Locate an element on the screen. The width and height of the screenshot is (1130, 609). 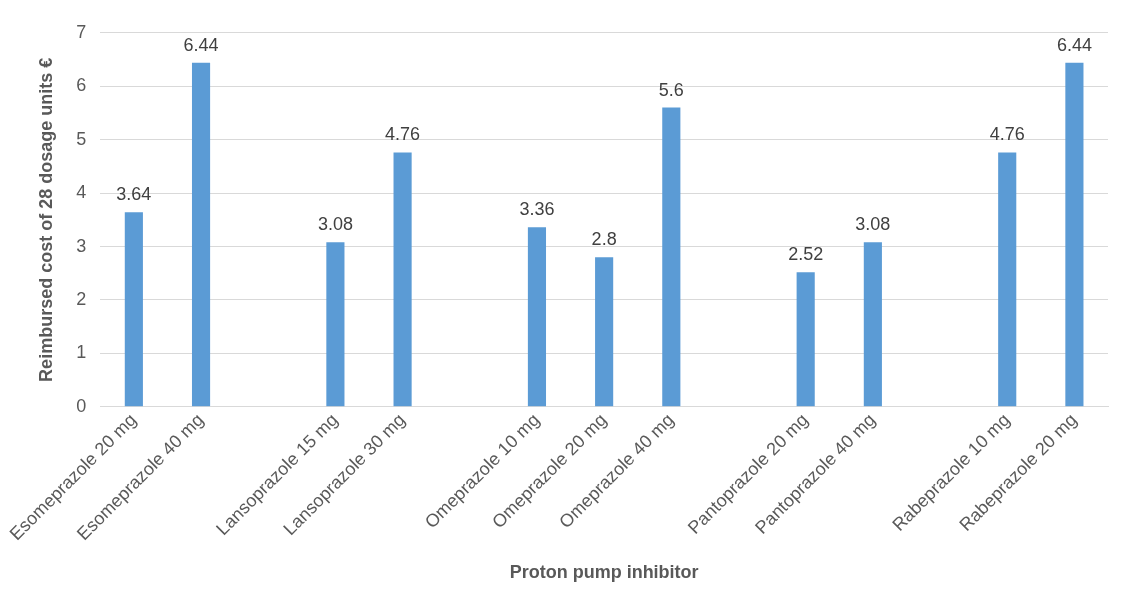
x-axis-title: Proton pump inhibitor is located at coordinates (604, 572).